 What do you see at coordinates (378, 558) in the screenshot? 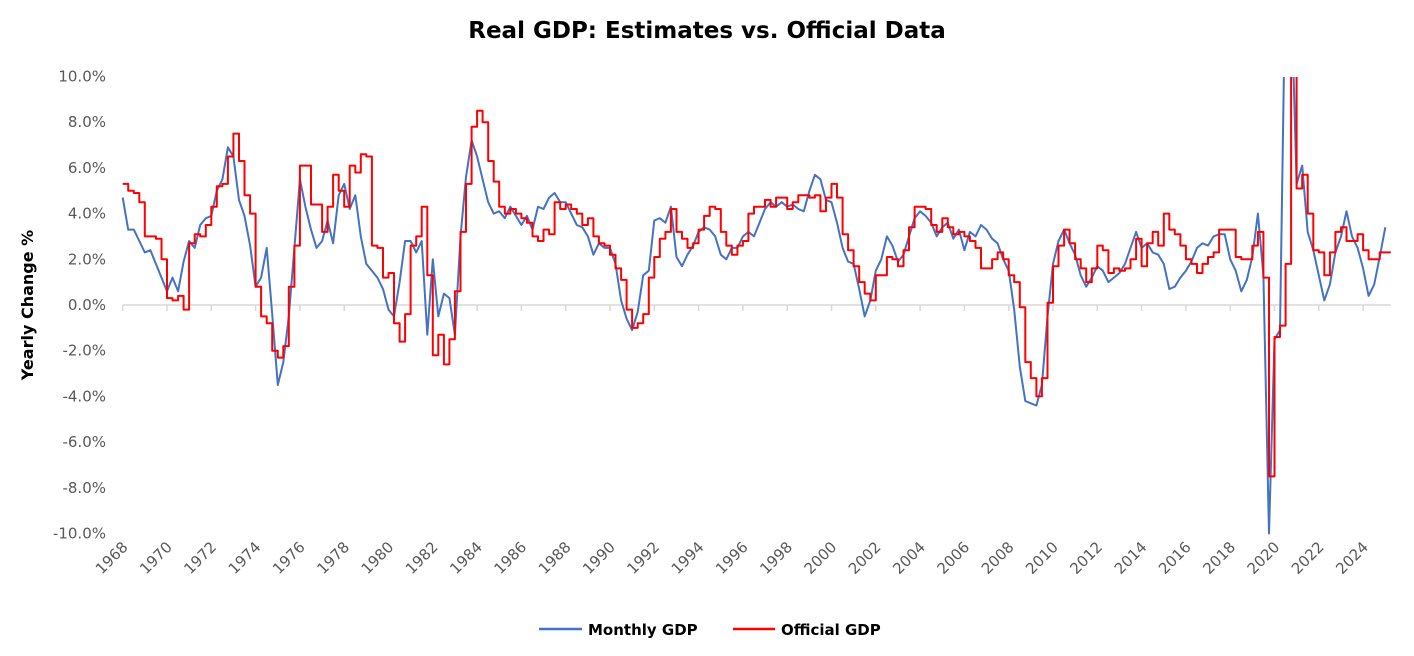
I see `x-tick-label: 1980` at bounding box center [378, 558].